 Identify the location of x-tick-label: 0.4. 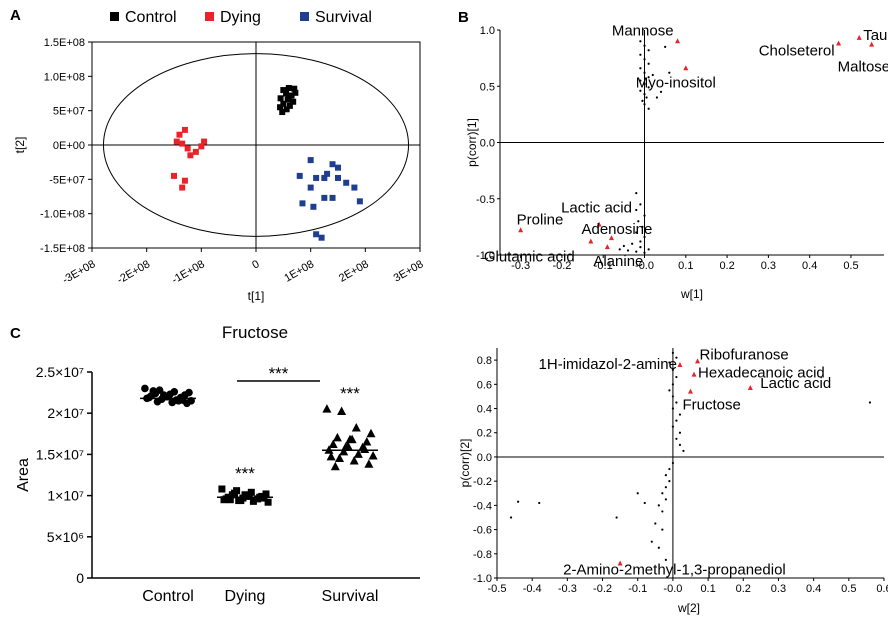
(813, 589).